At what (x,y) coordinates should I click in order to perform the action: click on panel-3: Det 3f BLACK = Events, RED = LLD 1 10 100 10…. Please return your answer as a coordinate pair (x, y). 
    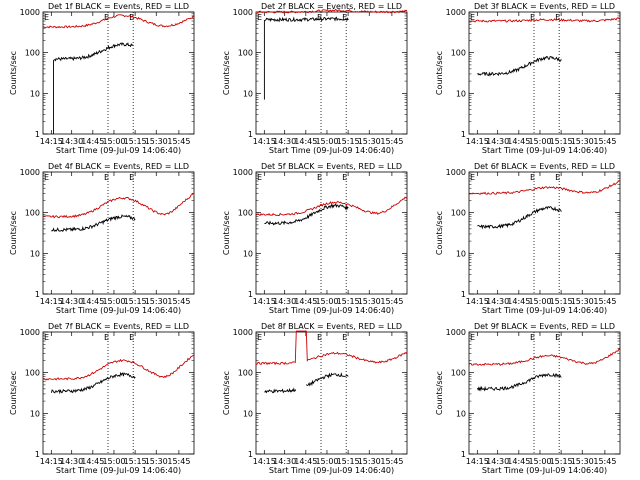
    Looking at the image, I should click on (528, 78).